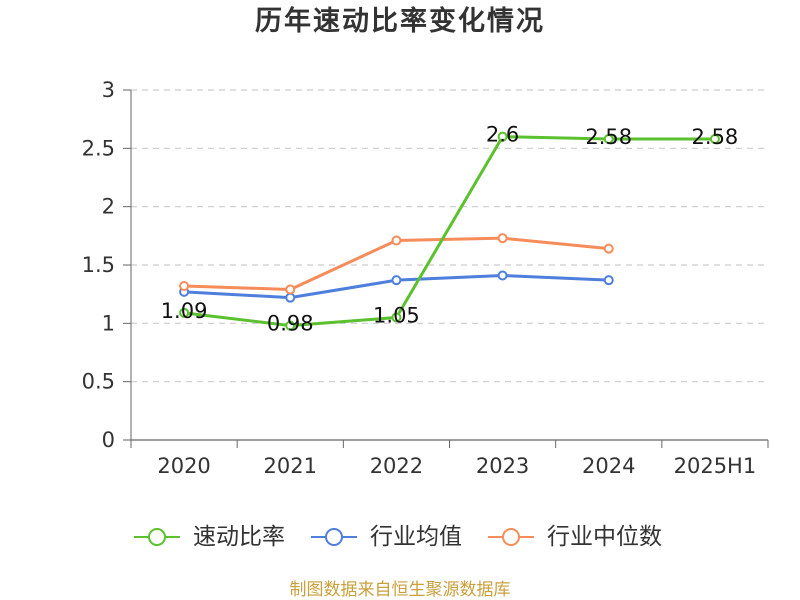 The height and width of the screenshot is (600, 800). I want to click on quick-ratio-data-label: 1.05, so click(396, 316).